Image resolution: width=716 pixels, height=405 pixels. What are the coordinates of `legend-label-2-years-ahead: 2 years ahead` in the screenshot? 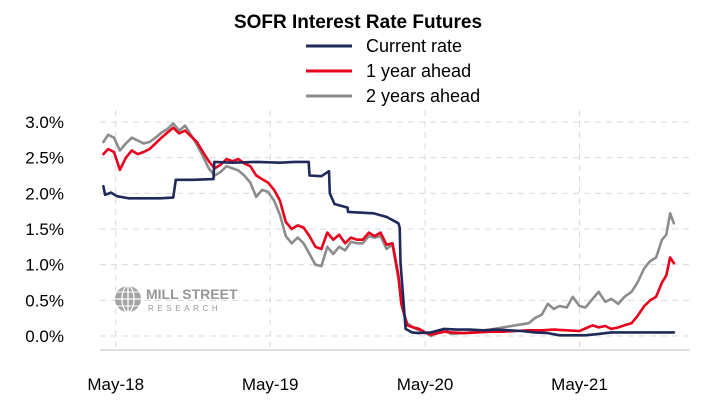 It's located at (423, 96).